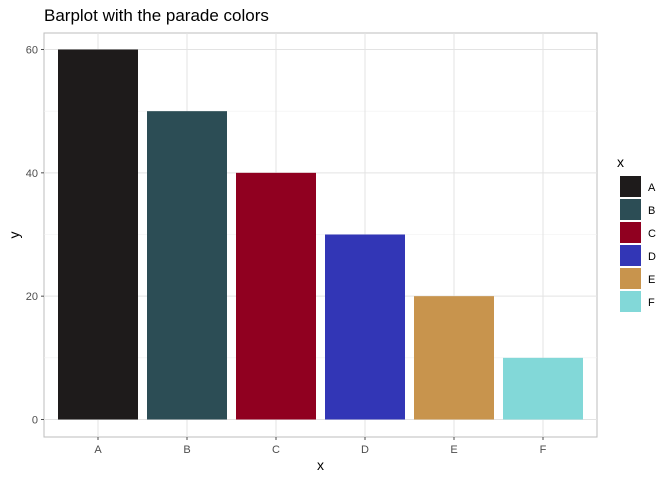 The image size is (672, 480). I want to click on x-axis-ticks: A B C D E F, so click(320, 446).